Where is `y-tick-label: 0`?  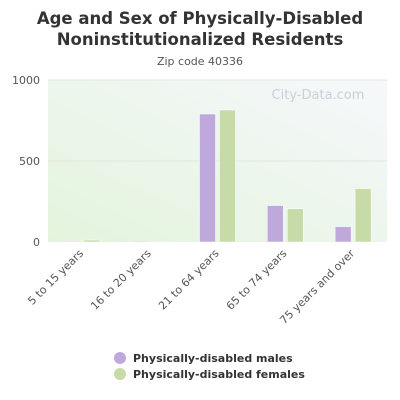
y-tick-label: 0 is located at coordinates (36, 242).